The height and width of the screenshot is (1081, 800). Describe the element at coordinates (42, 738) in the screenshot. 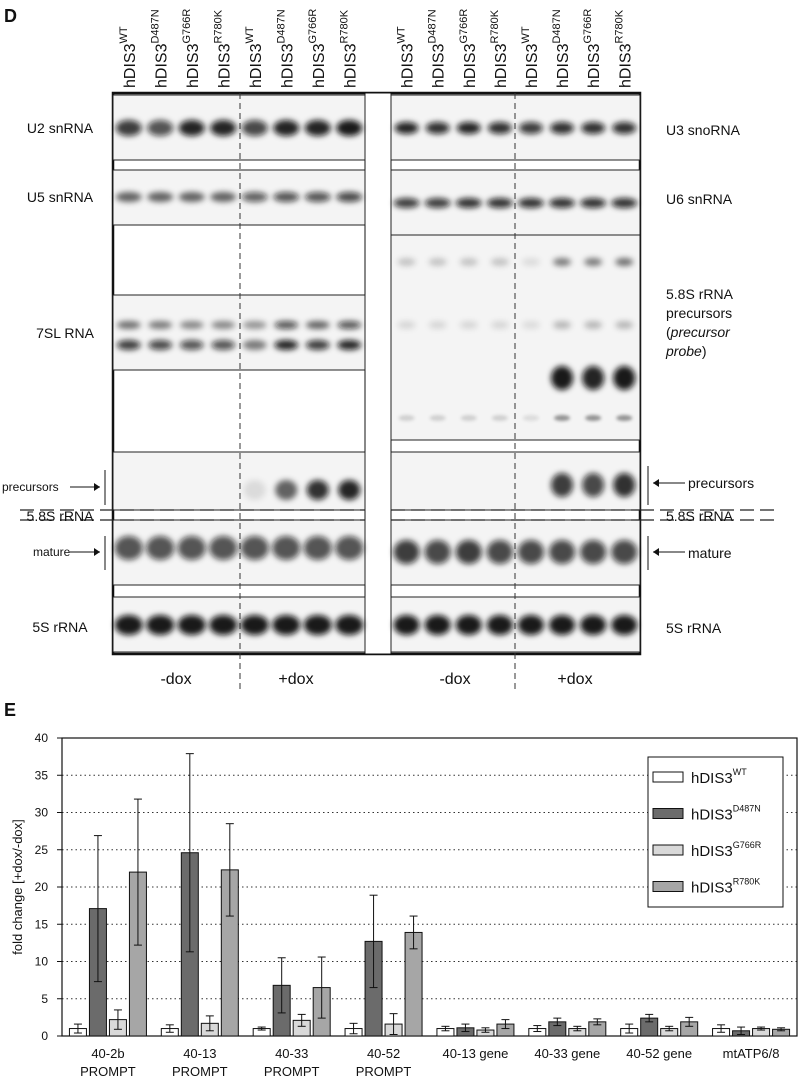

I see `y-tick-label: 40` at that location.